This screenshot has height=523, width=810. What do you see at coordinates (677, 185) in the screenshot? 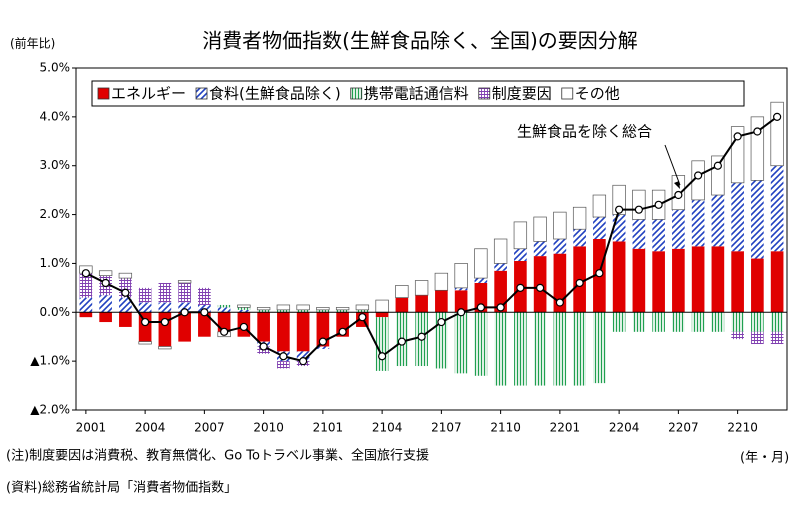
I see `arrow-head` at bounding box center [677, 185].